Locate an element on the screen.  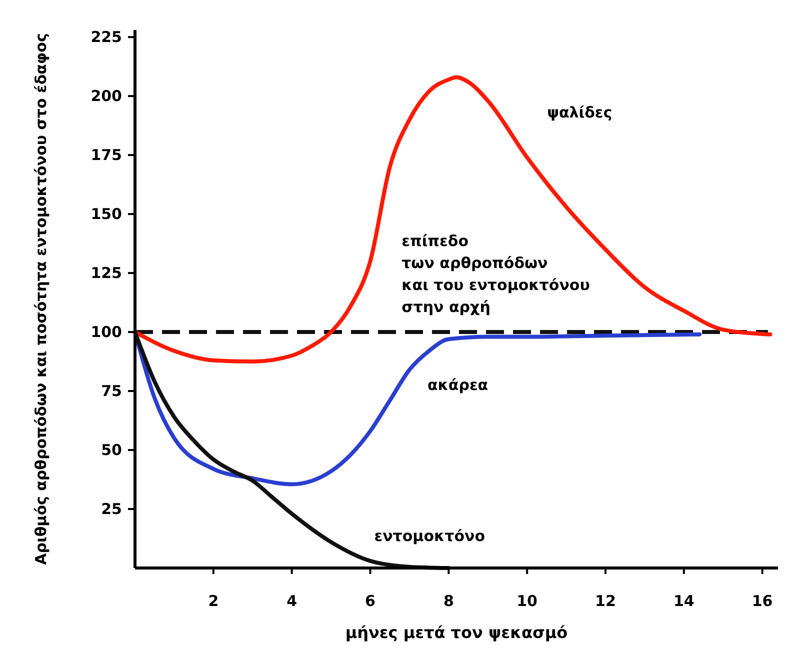
y-tick-label: 175 is located at coordinates (106, 155).